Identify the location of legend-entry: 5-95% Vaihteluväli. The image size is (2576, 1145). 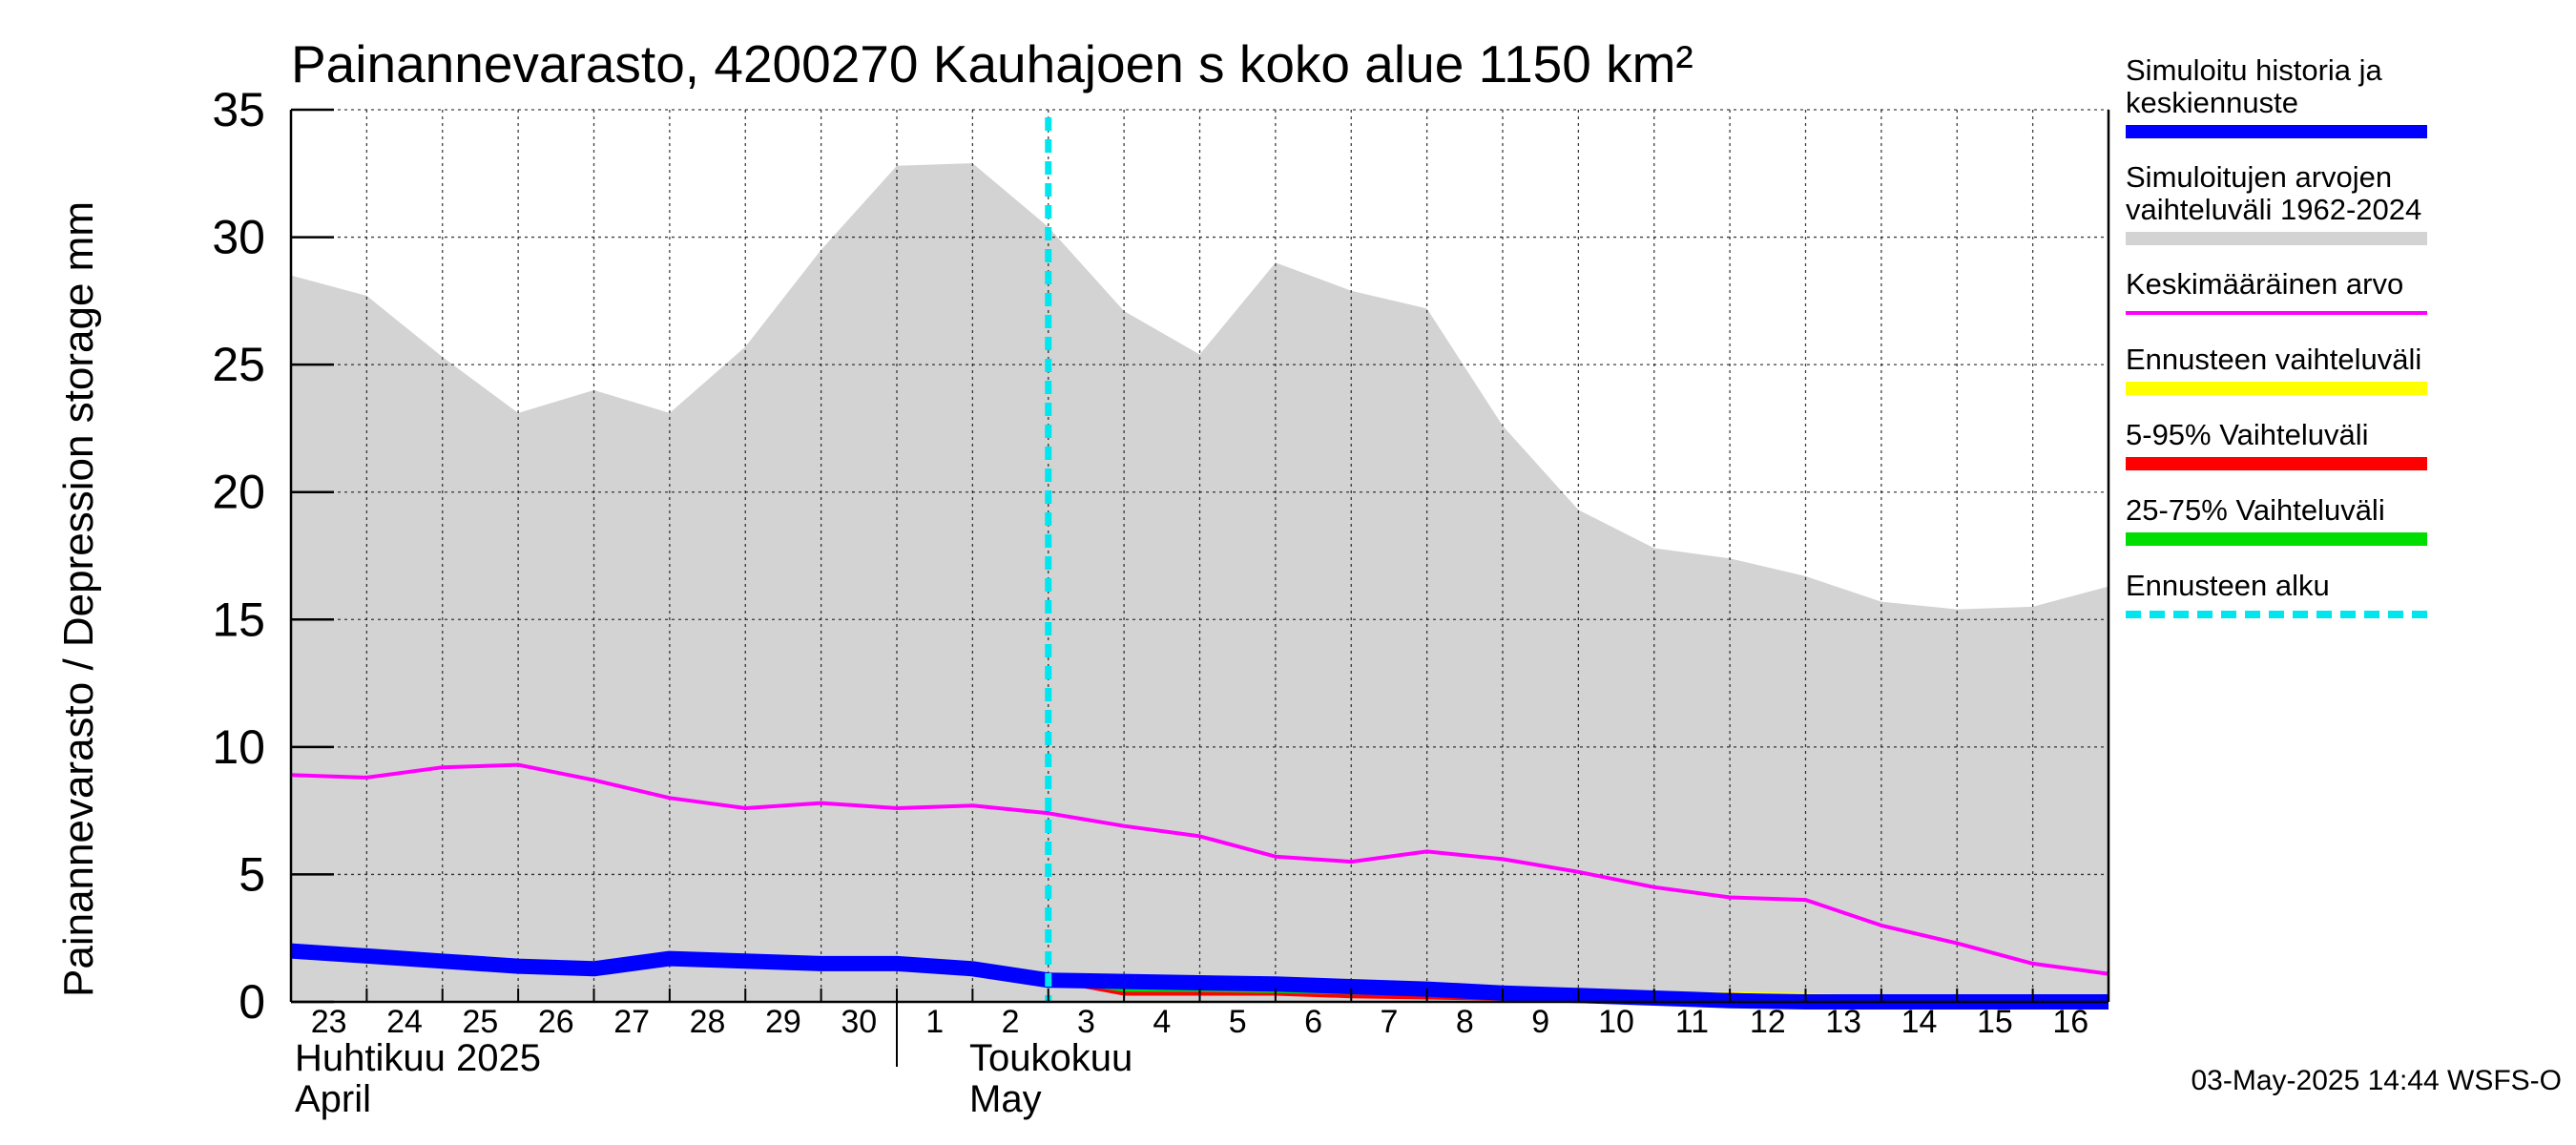
(2276, 444).